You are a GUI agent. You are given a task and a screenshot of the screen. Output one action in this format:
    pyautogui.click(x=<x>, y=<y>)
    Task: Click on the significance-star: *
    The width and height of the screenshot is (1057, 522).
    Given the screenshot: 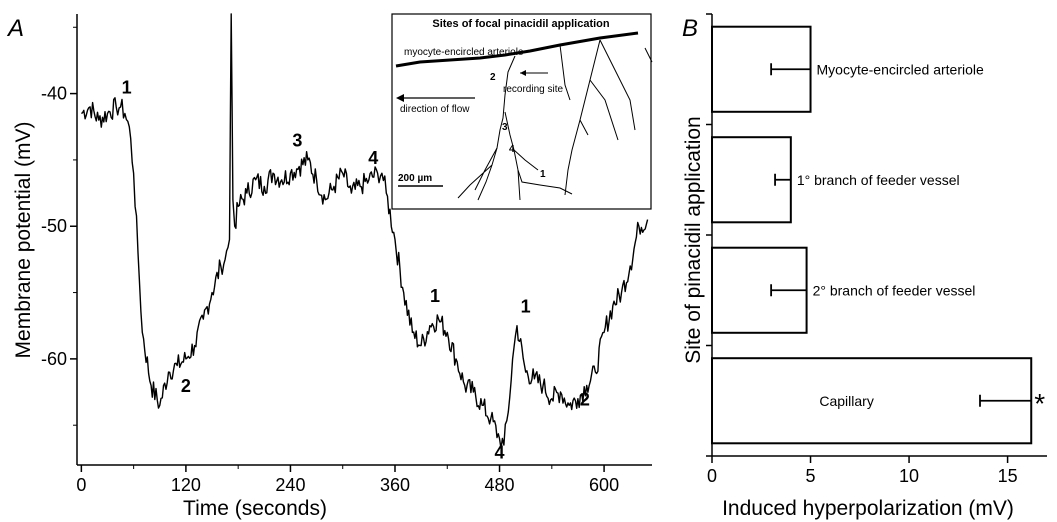 What is the action you would take?
    pyautogui.click(x=1039, y=403)
    